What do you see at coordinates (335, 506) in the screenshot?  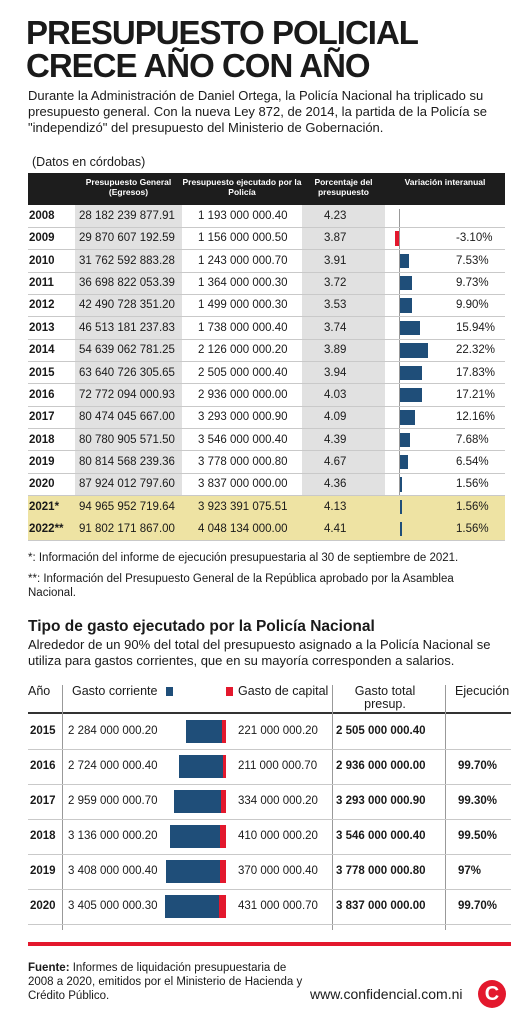 I see `percentage: 4.13` at bounding box center [335, 506].